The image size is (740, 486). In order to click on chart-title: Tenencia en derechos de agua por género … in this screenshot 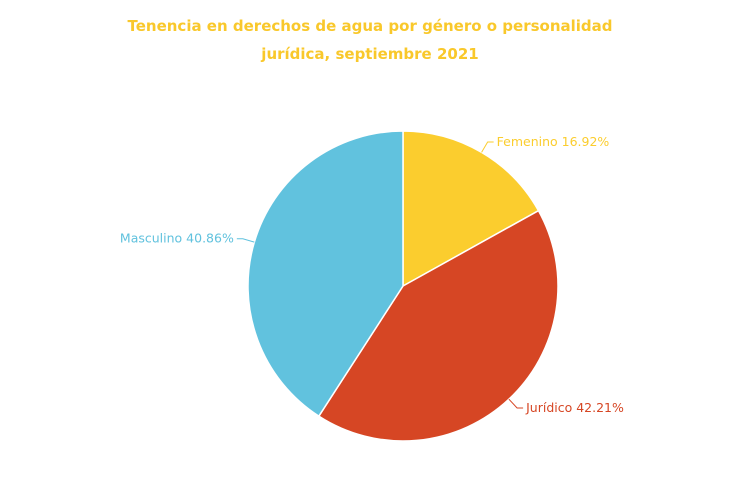, I will do `click(370, 40)`.